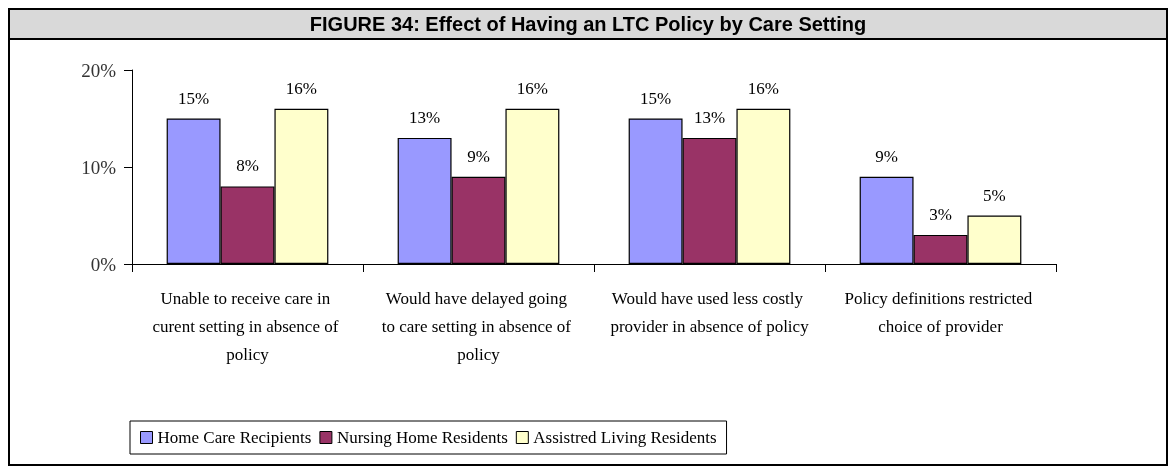  Describe the element at coordinates (247, 166) in the screenshot. I see `data-label: 8%` at that location.